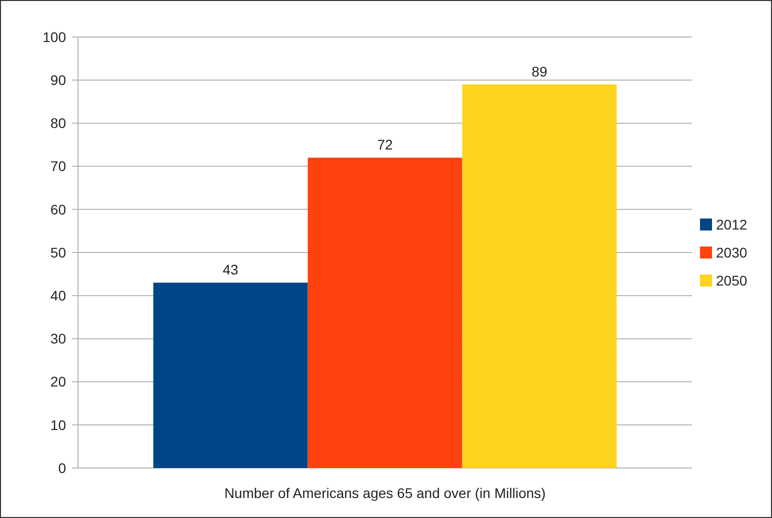  Describe the element at coordinates (385, 493) in the screenshot. I see `x-axis-title: Number of Americans ages 65 and over (in Millions)` at that location.